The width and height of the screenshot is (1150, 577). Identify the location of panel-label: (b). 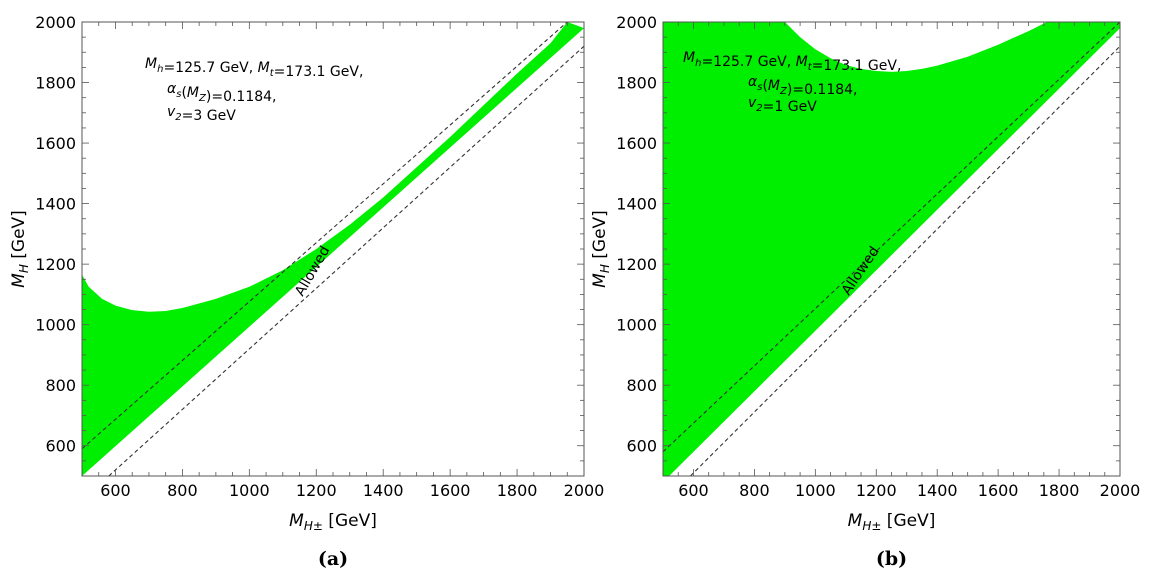
(891, 559).